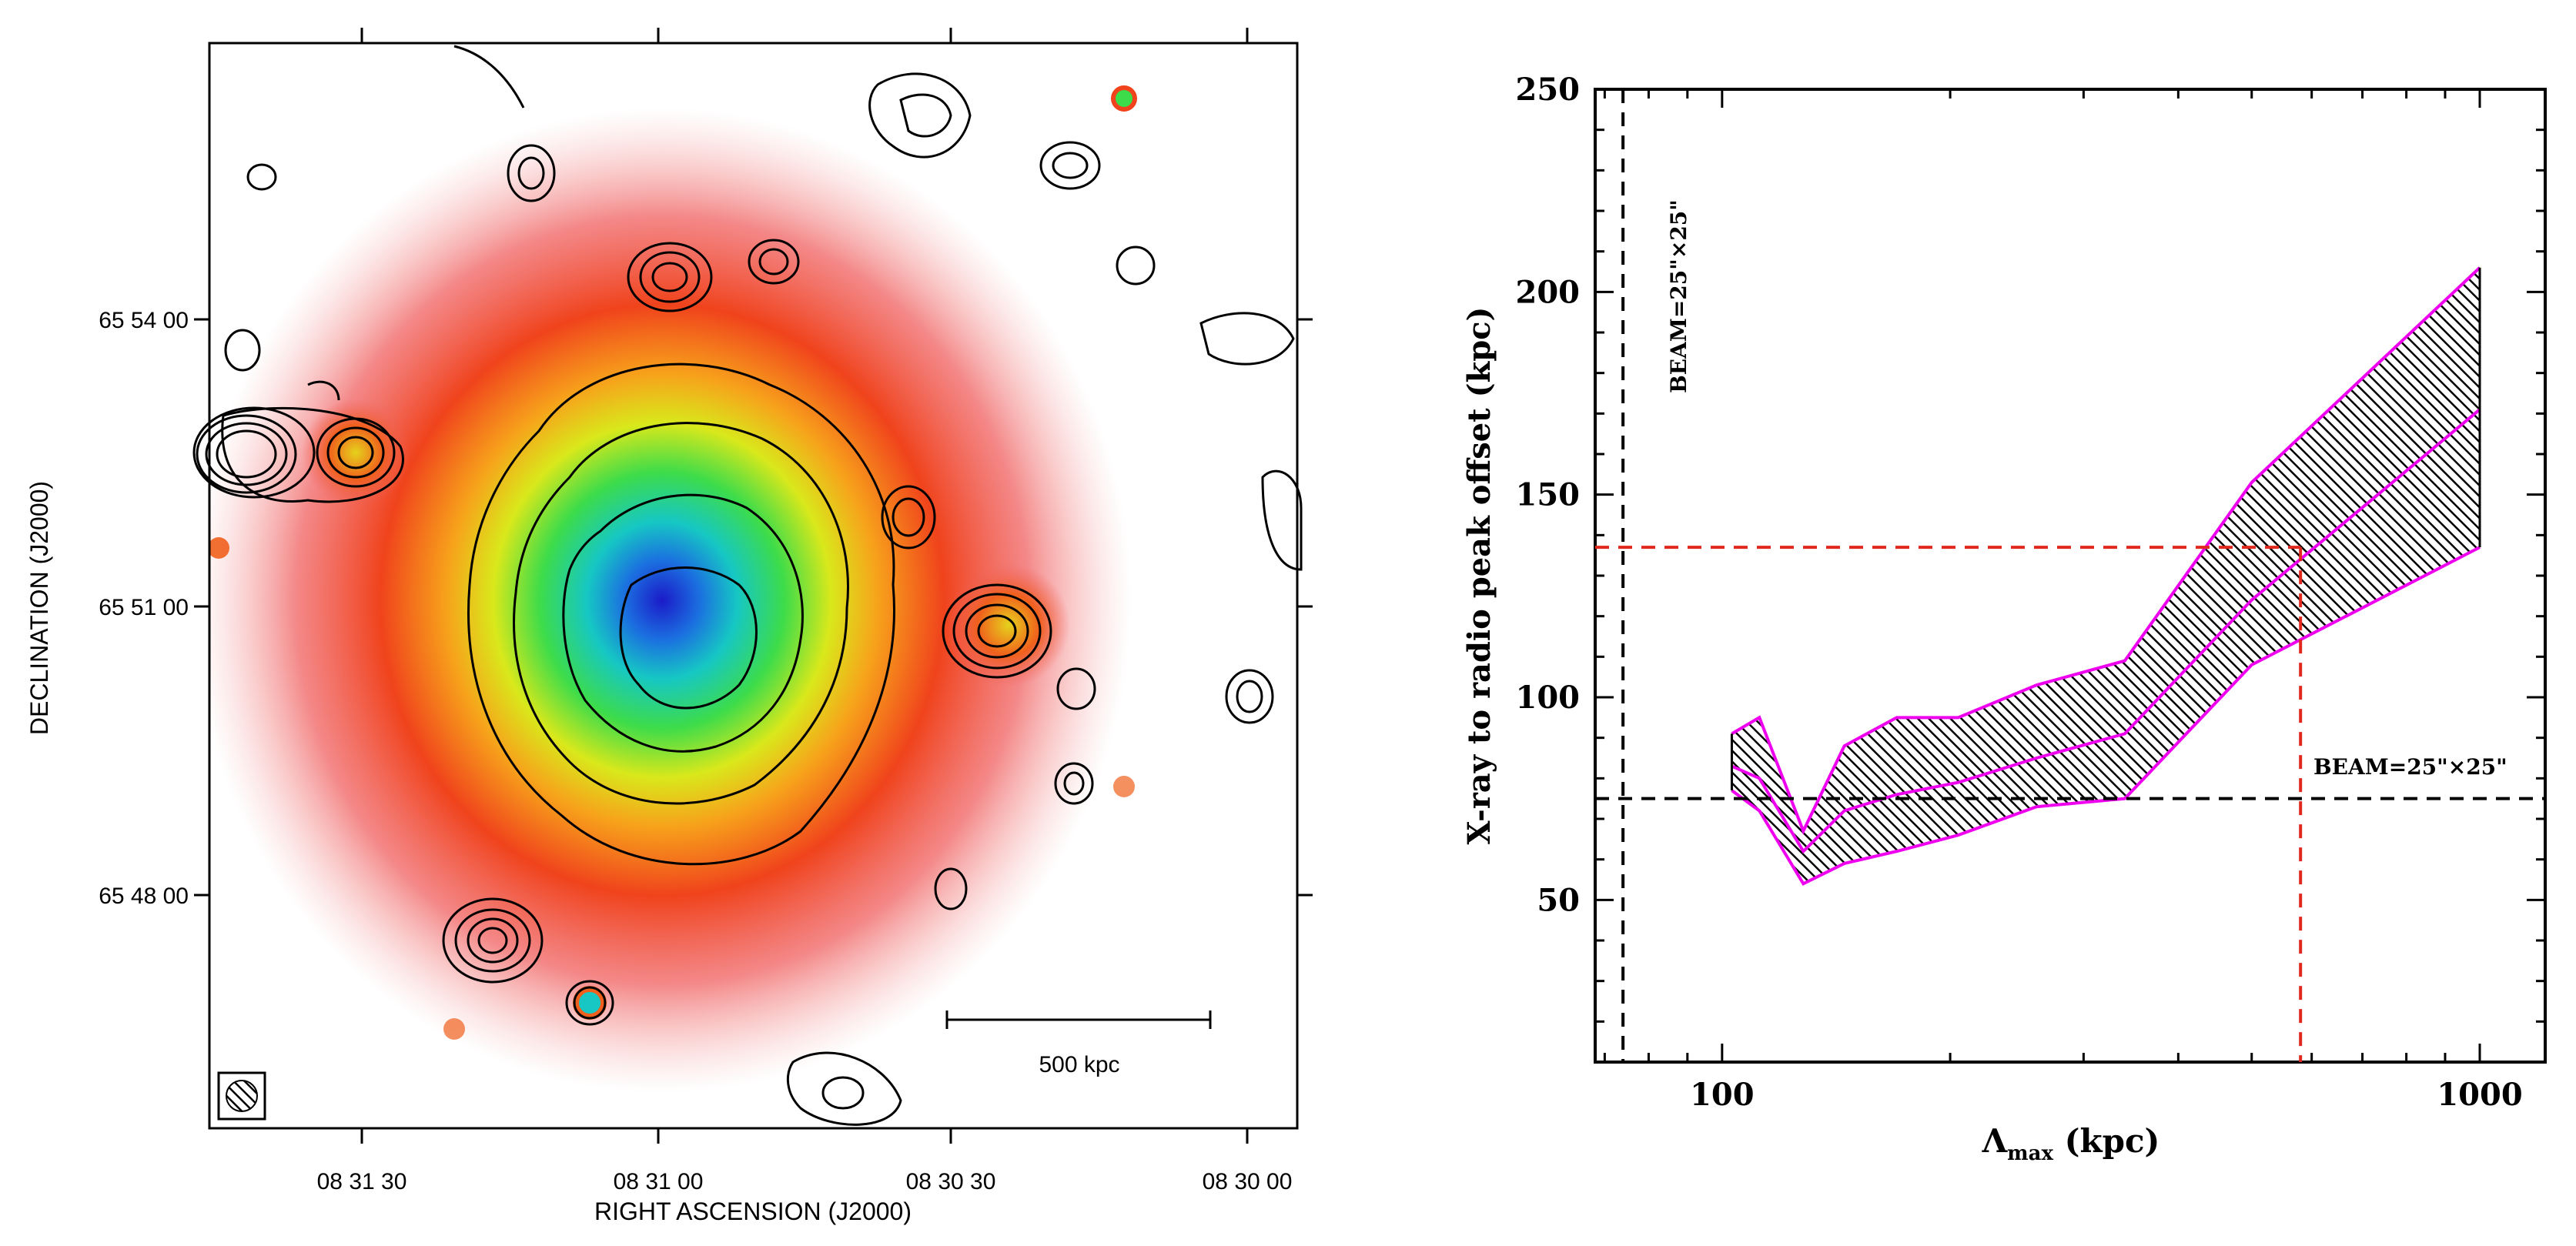  What do you see at coordinates (753, 1211) in the screenshot?
I see `ra-axis-label: RIGHT ASCENSION (J2000)` at bounding box center [753, 1211].